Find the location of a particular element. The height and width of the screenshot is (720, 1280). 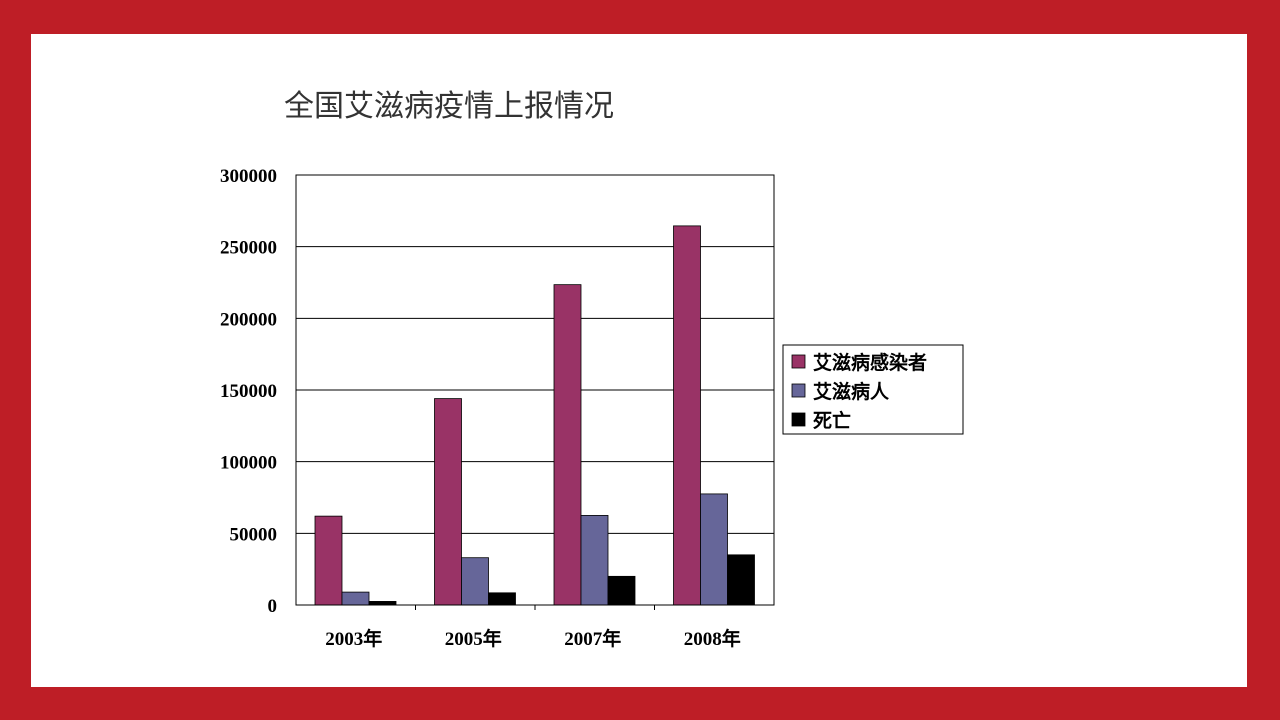

y-tick-label: 0 is located at coordinates (273, 606).